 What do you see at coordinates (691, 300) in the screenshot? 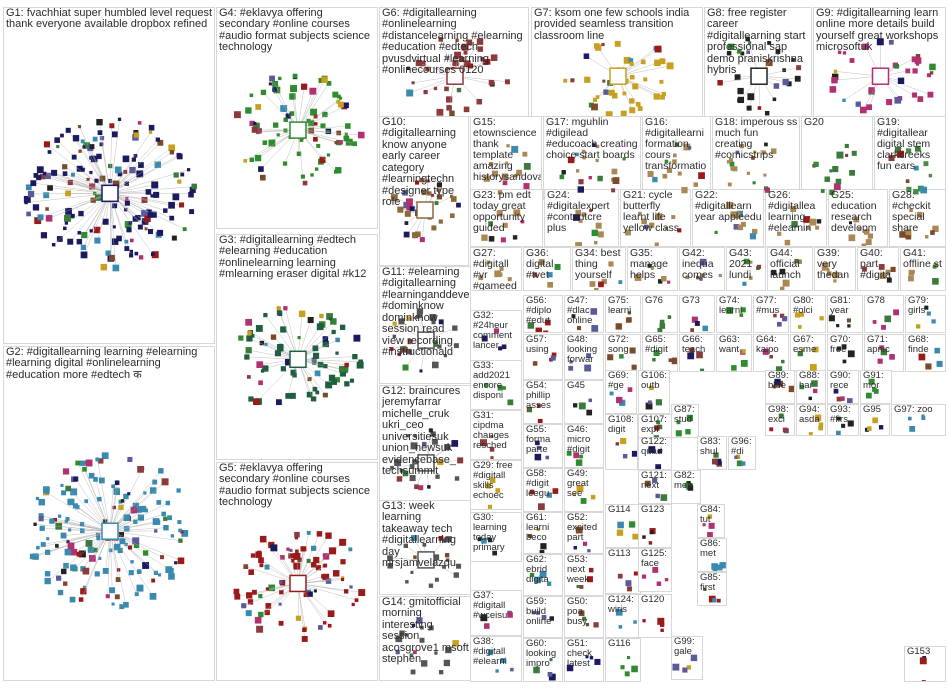
I see `group-label: G73` at bounding box center [691, 300].